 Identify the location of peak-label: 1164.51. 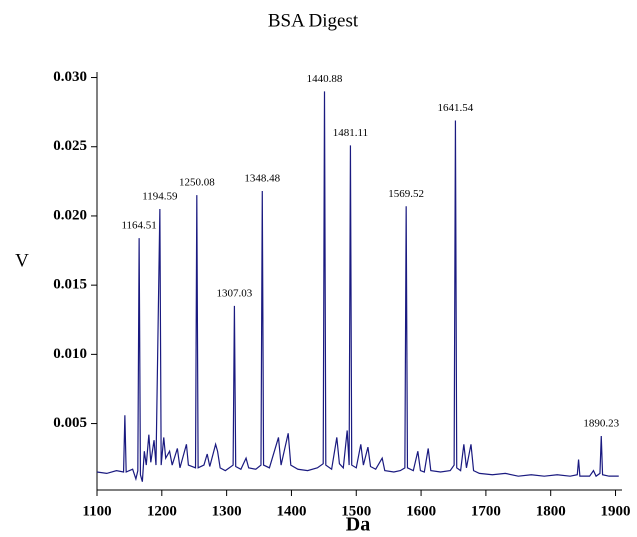
(138, 226).